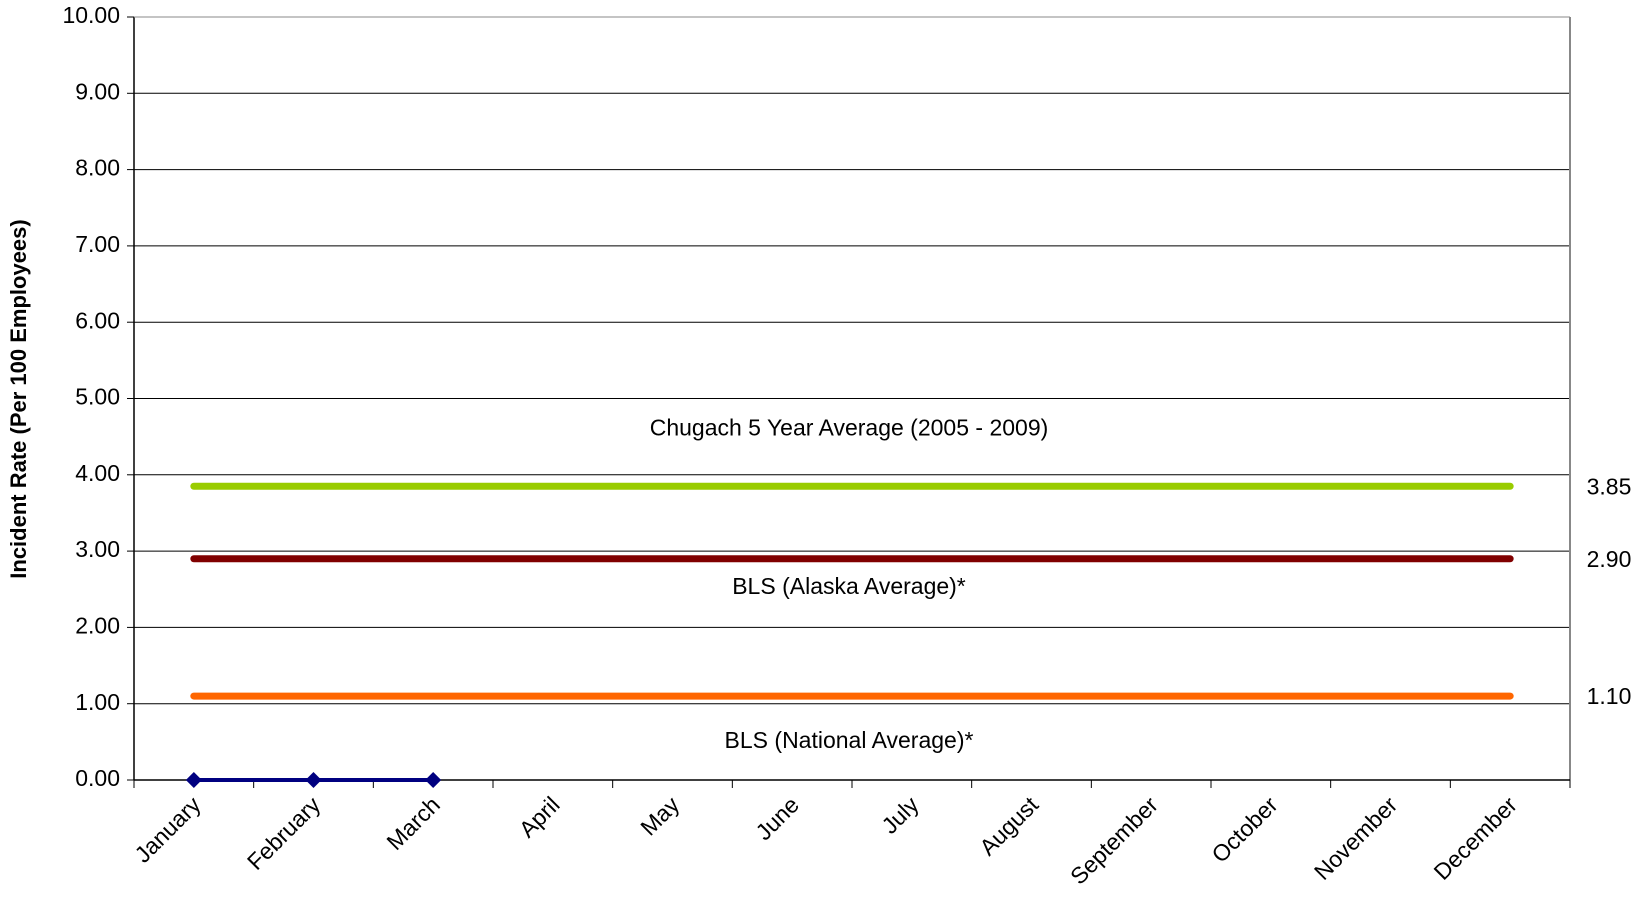 The width and height of the screenshot is (1643, 916). I want to click on series-label: BLS (Alaska Average)*, so click(849, 586).